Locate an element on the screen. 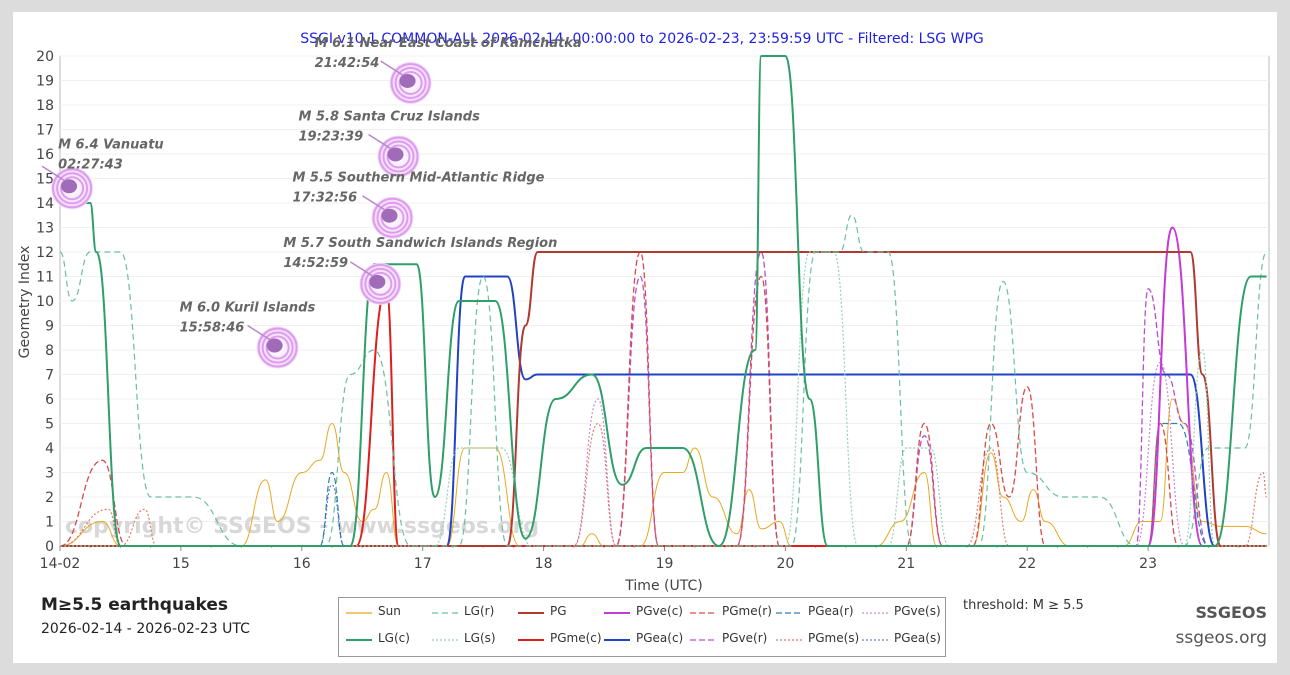 The width and height of the screenshot is (1290, 675). y-tick-label: 10 is located at coordinates (45, 302).